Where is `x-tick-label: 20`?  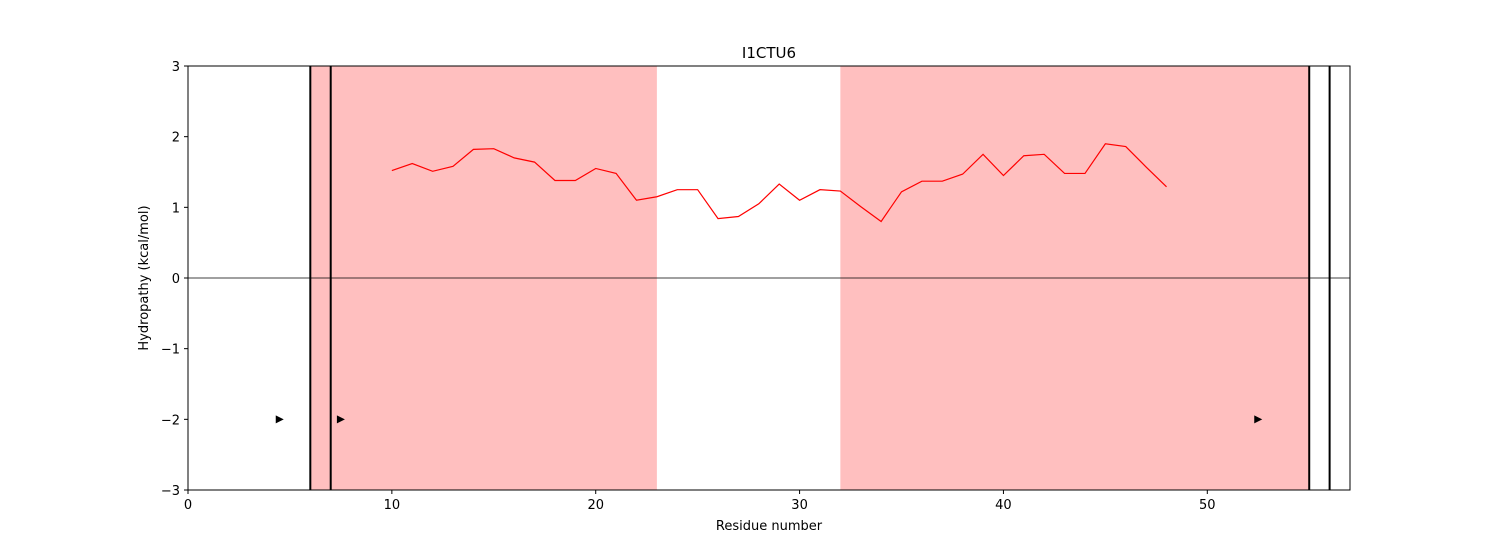 x-tick-label: 20 is located at coordinates (595, 505).